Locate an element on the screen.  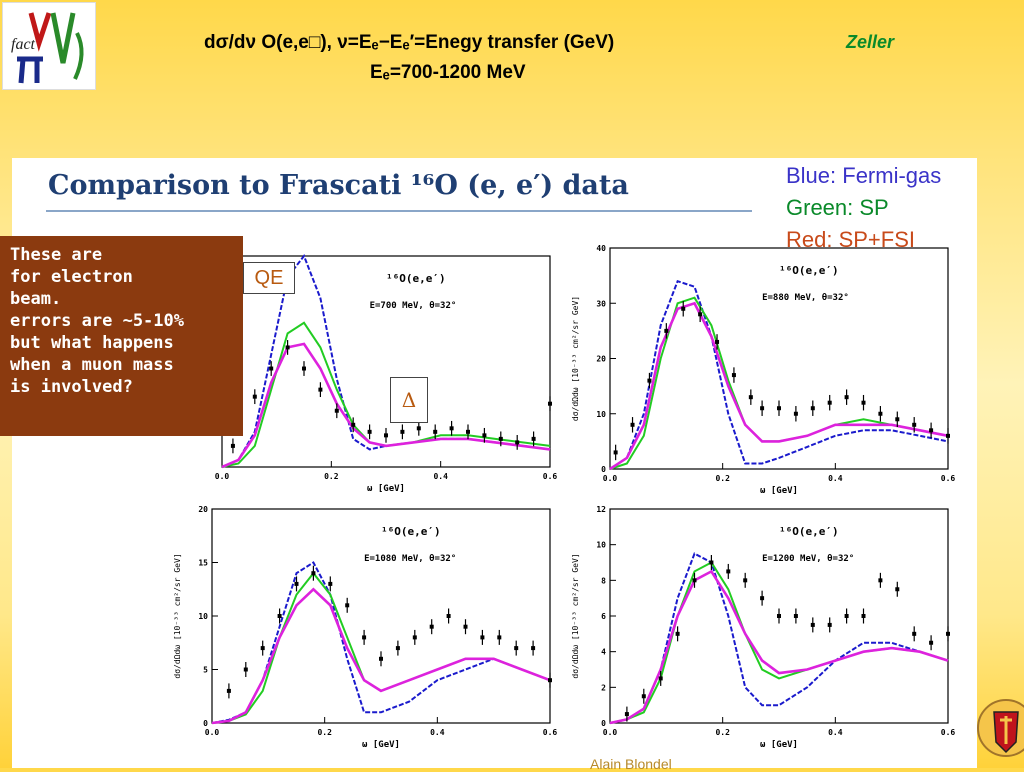
panel-annotation: E=700 MeV, θ=32° is located at coordinates (413, 306).